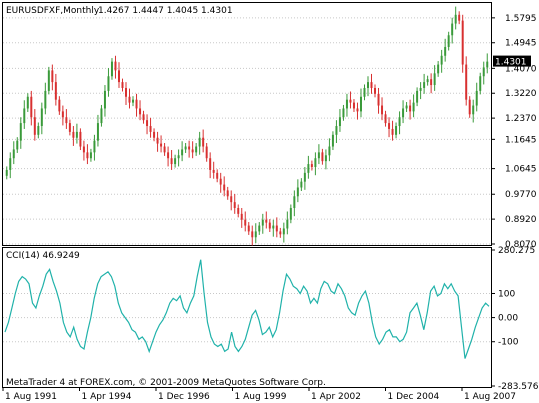 The image size is (539, 403). What do you see at coordinates (165, 11) in the screenshot?
I see `ohlc-values: 1.4267 1.4447 1.4045 1.4301` at bounding box center [165, 11].